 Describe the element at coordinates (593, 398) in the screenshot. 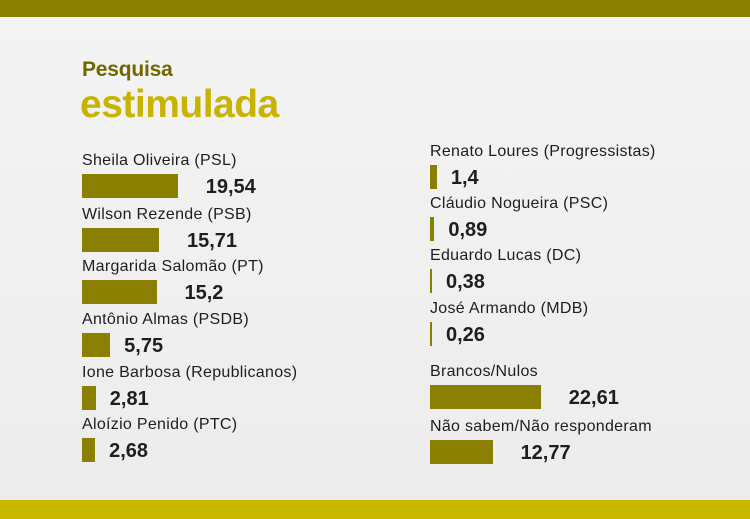

I see `data-label: 22,61` at that location.